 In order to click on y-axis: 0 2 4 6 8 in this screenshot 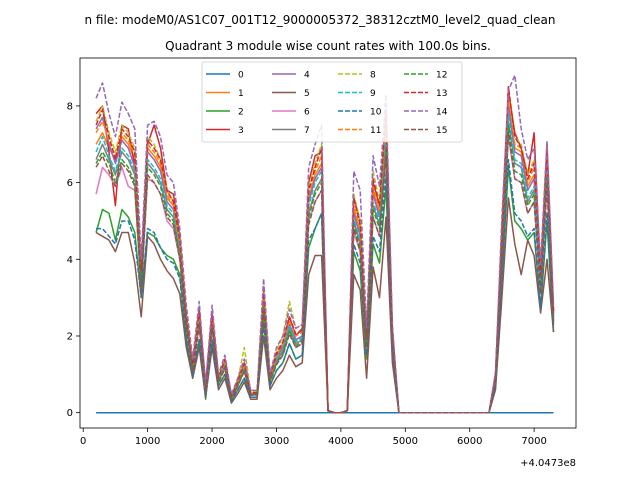, I will do `click(73, 260)`.